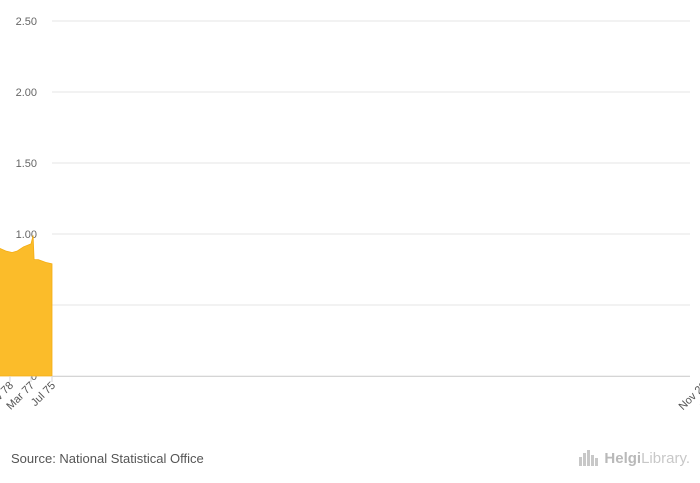  What do you see at coordinates (34, 377) in the screenshot?
I see `y-tick-label: 0` at bounding box center [34, 377].